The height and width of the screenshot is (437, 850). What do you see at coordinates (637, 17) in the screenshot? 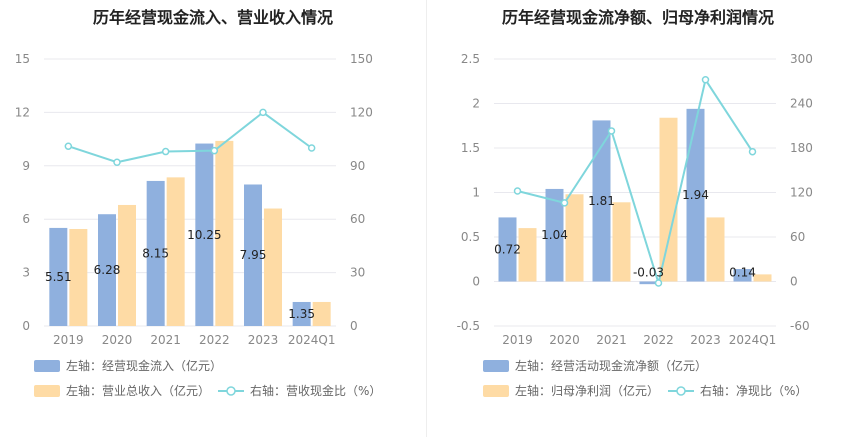
I see `chart-title-right: 历年经营现金流净额、归母净利润情况` at bounding box center [637, 17].